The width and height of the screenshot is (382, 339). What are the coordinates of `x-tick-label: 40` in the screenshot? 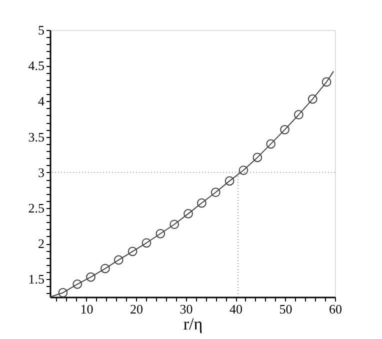 It's located at (236, 309).